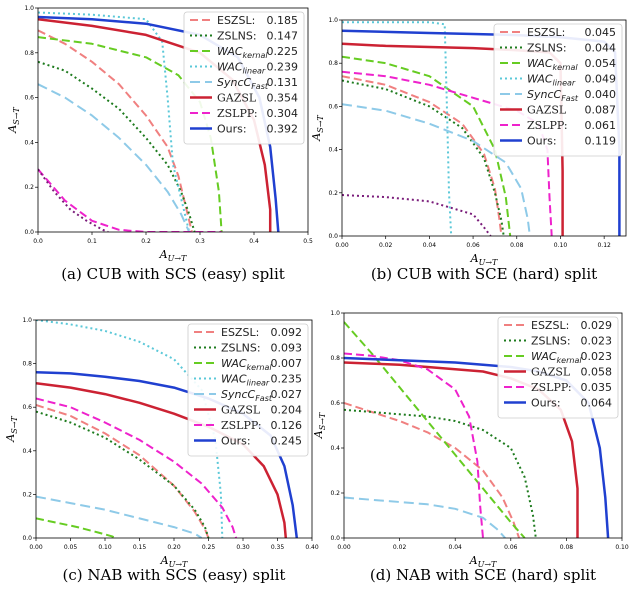 The image size is (632, 592). I want to click on x-tick-label: 0.20, so click(174, 547).